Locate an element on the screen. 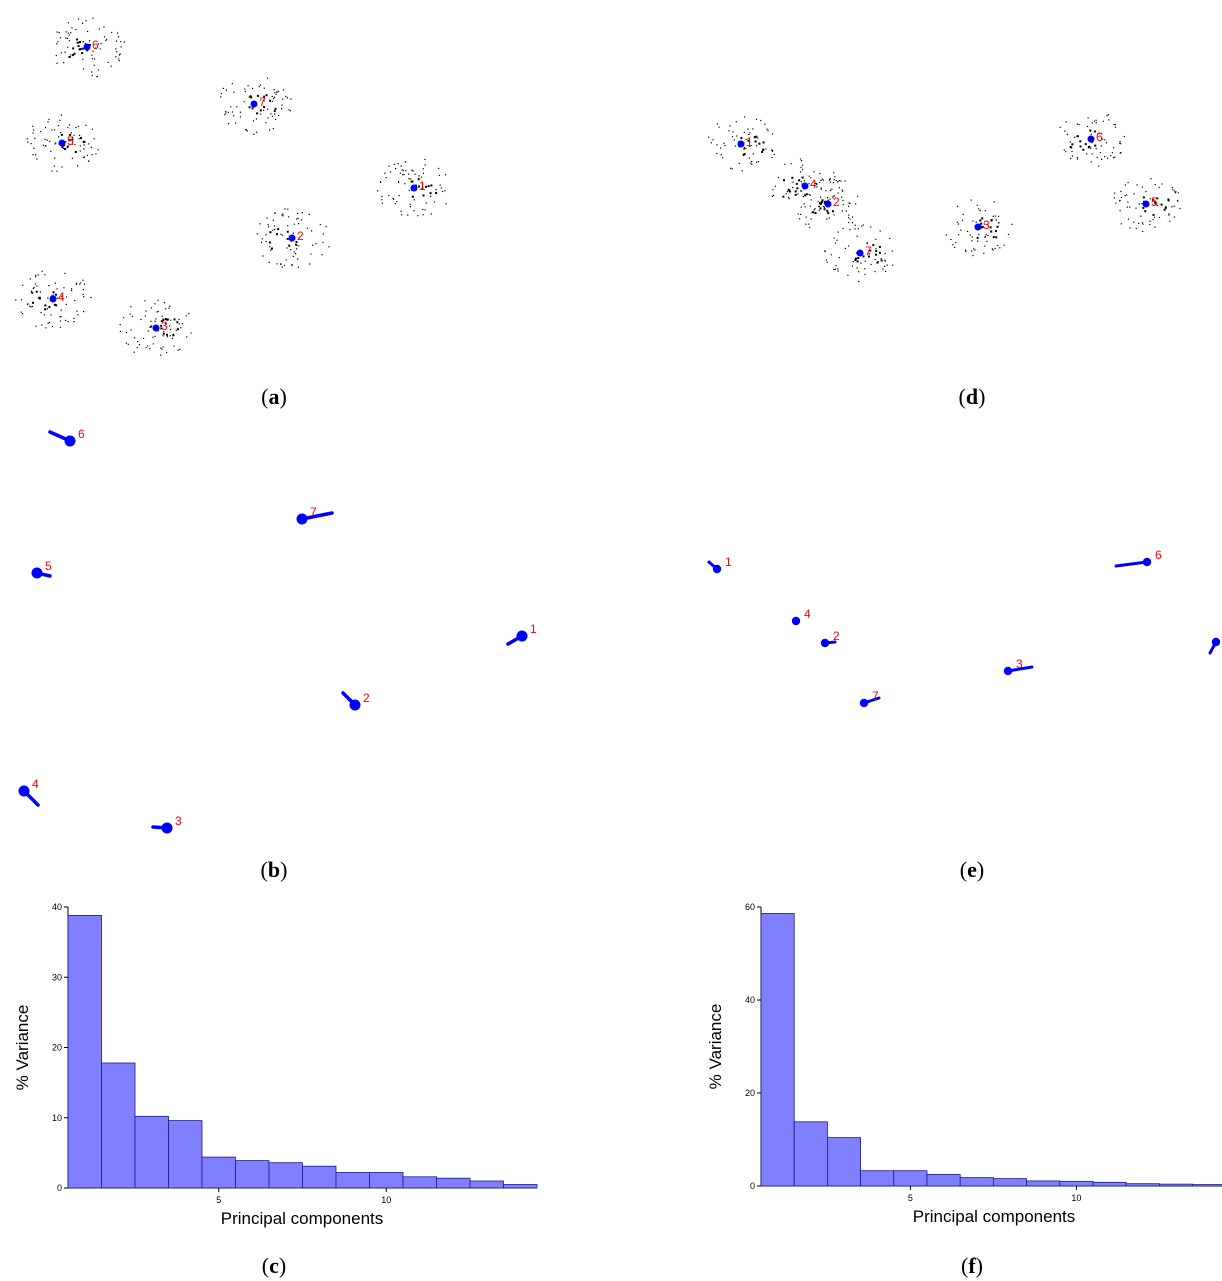  panel-d: 1 2 3 4 5 6 7 is located at coordinates (947, 194).